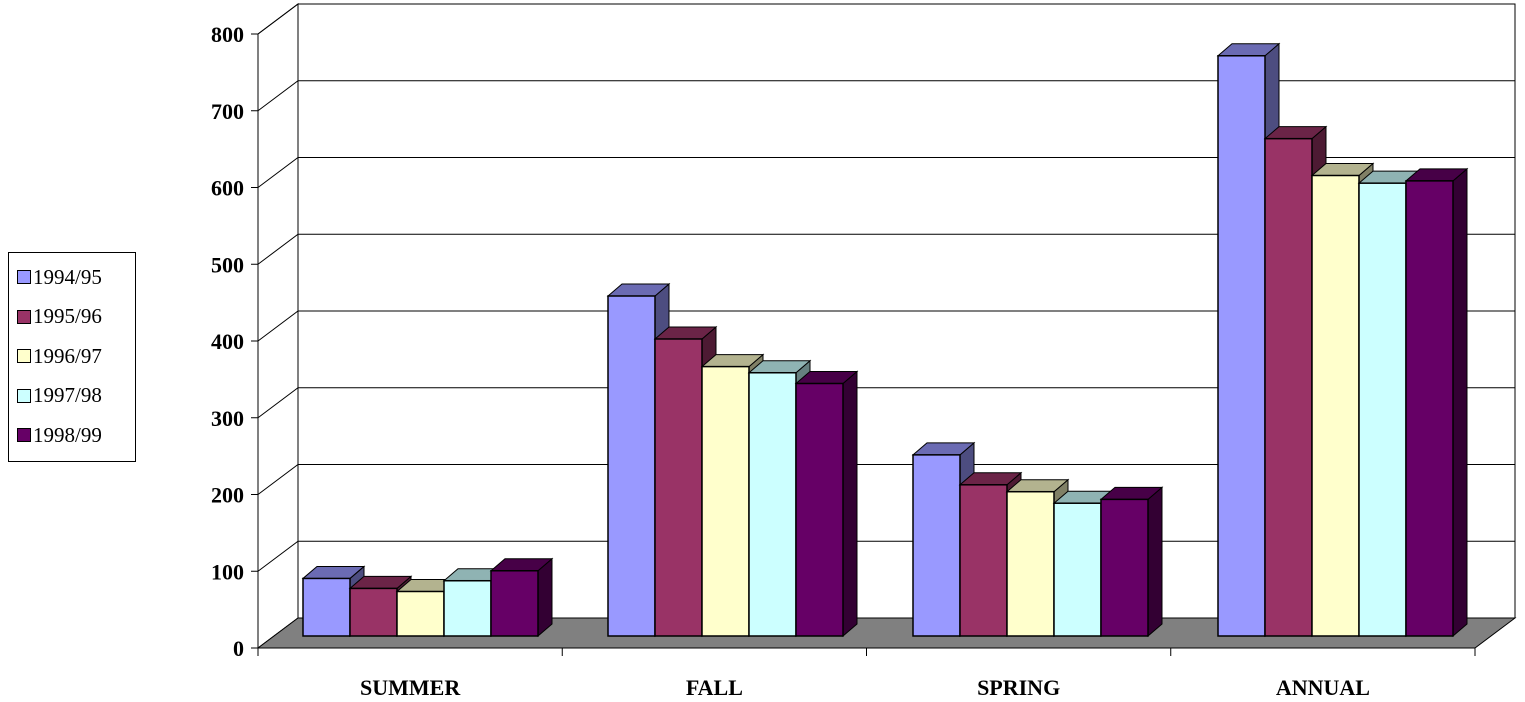 This screenshot has height=702, width=1525. What do you see at coordinates (227, 571) in the screenshot?
I see `y-tick-label: 100` at bounding box center [227, 571].